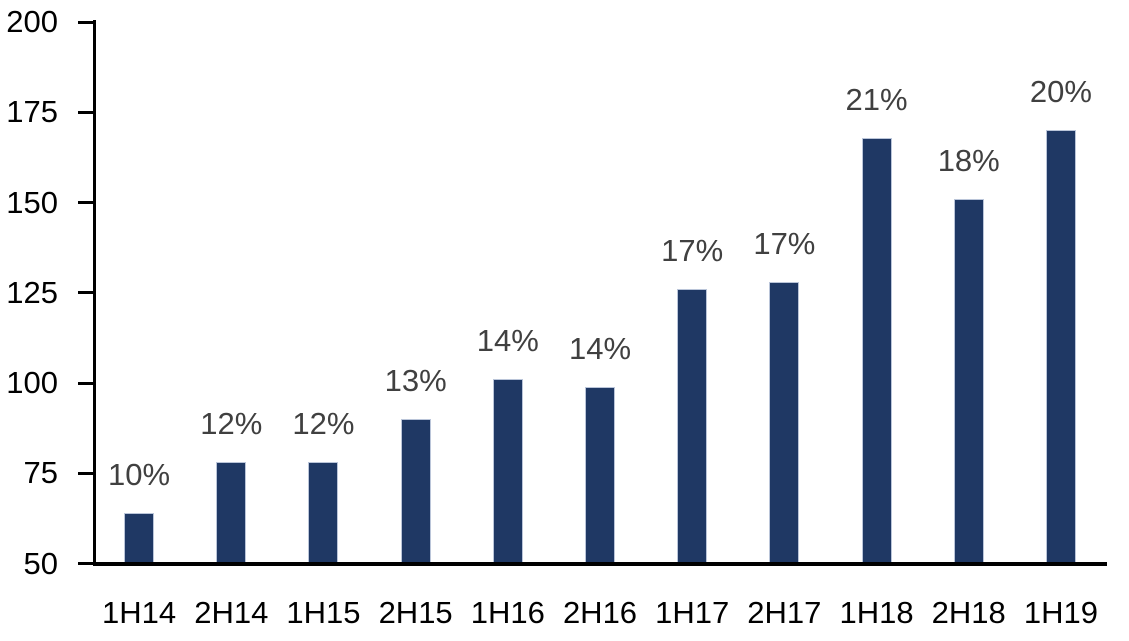  Describe the element at coordinates (968, 160) in the screenshot. I see `bar-data-label: 18%` at that location.